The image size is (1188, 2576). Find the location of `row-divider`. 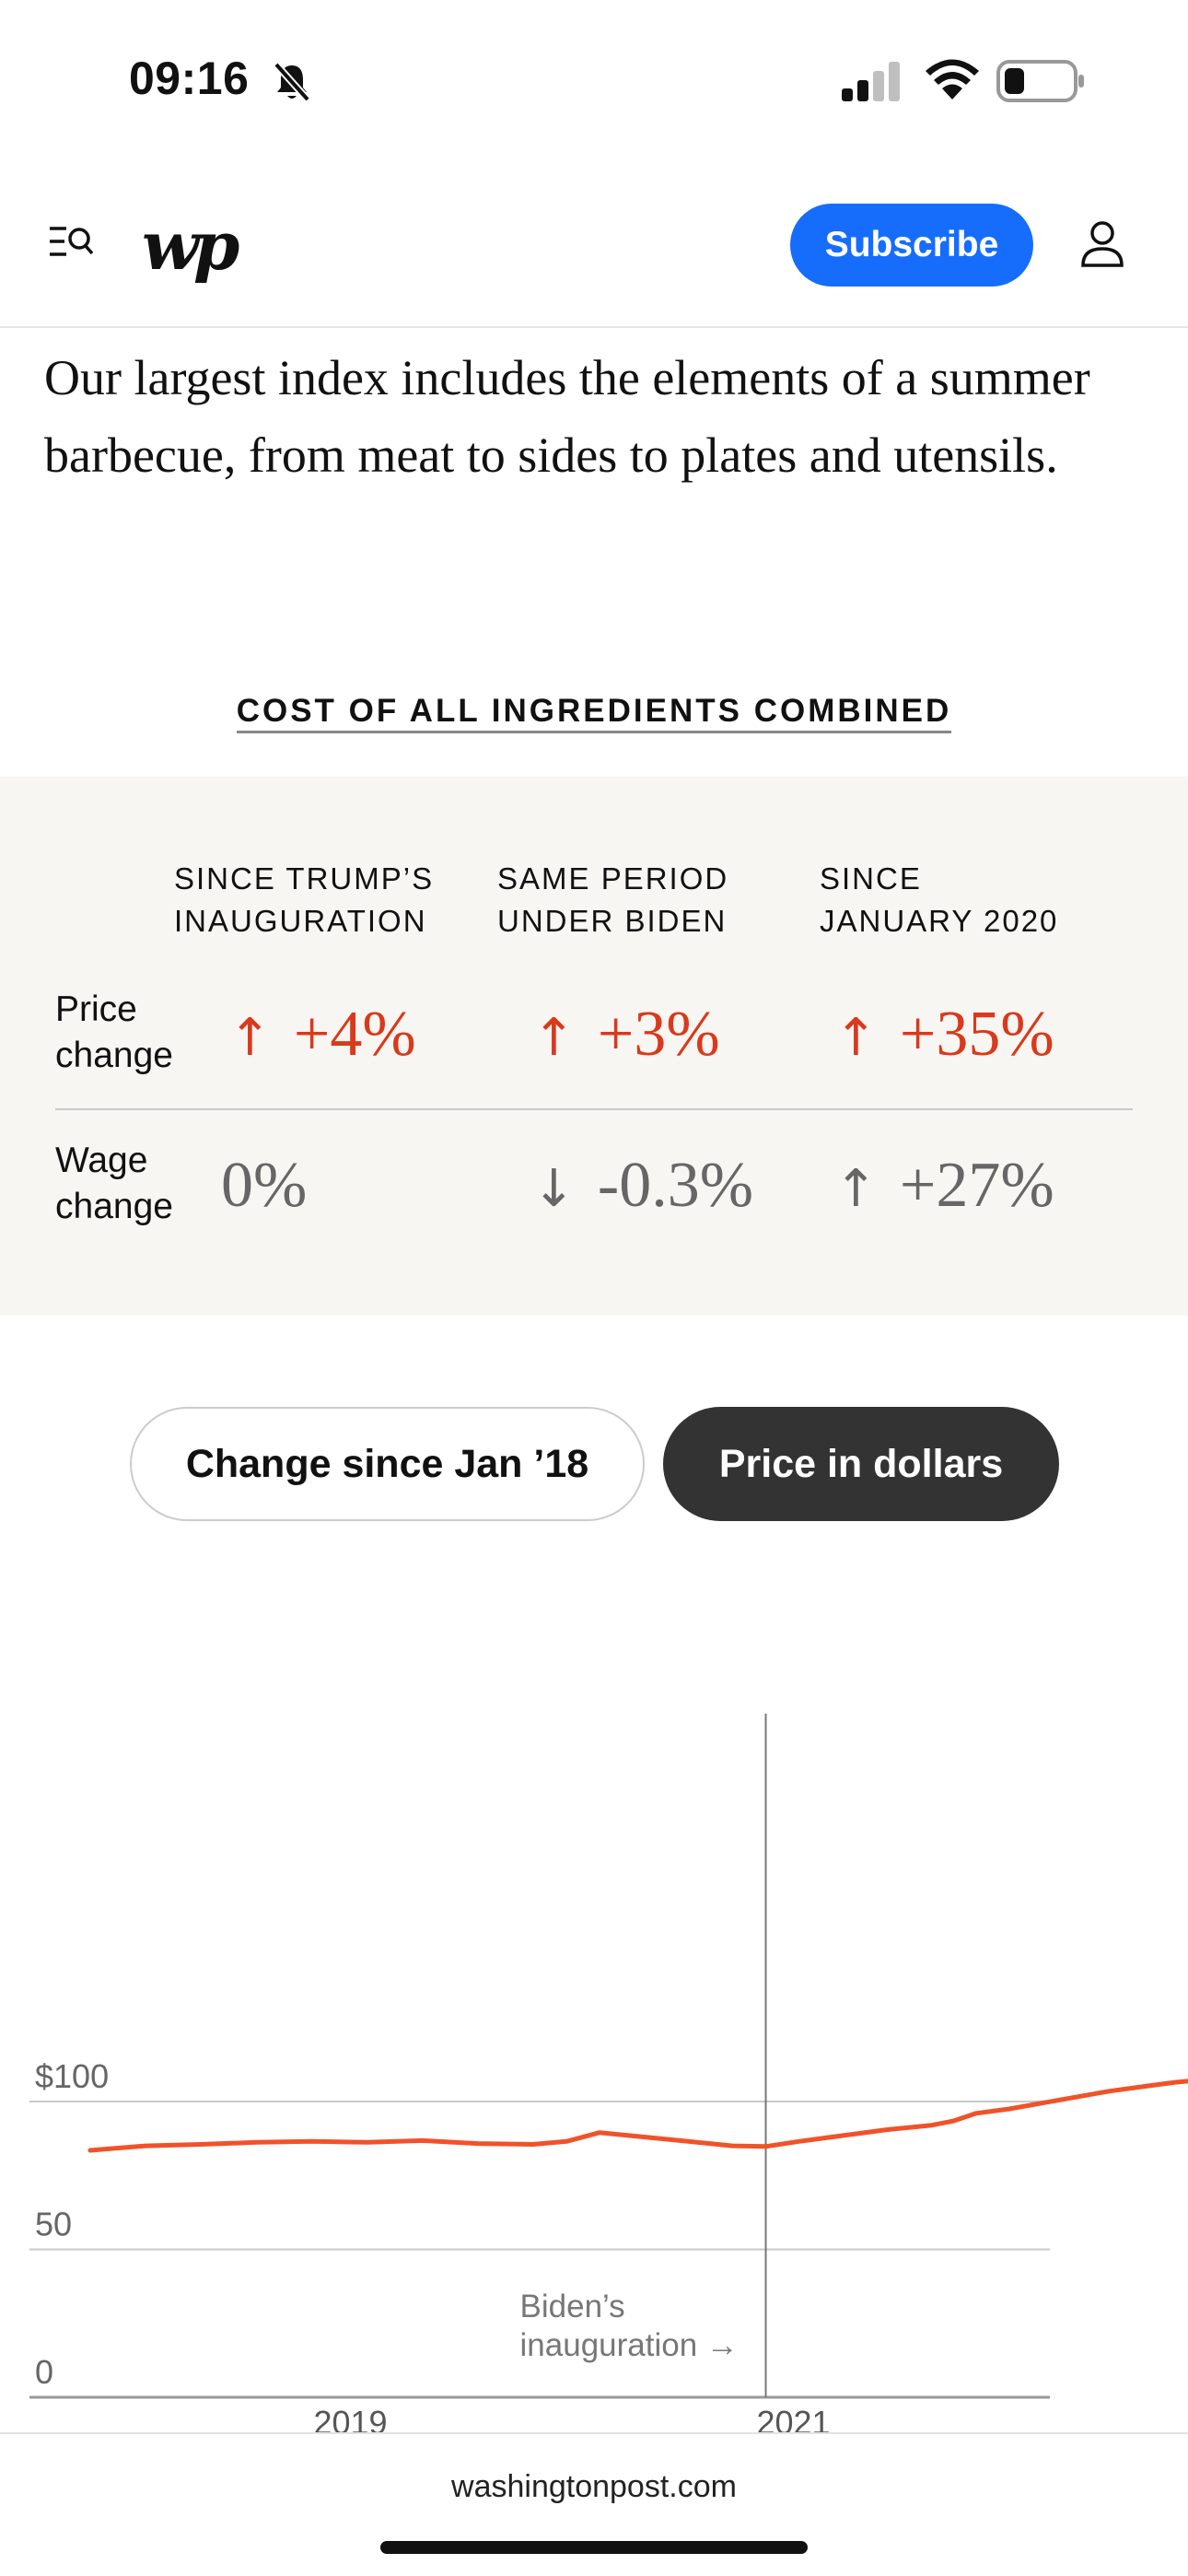

row-divider is located at coordinates (594, 1109).